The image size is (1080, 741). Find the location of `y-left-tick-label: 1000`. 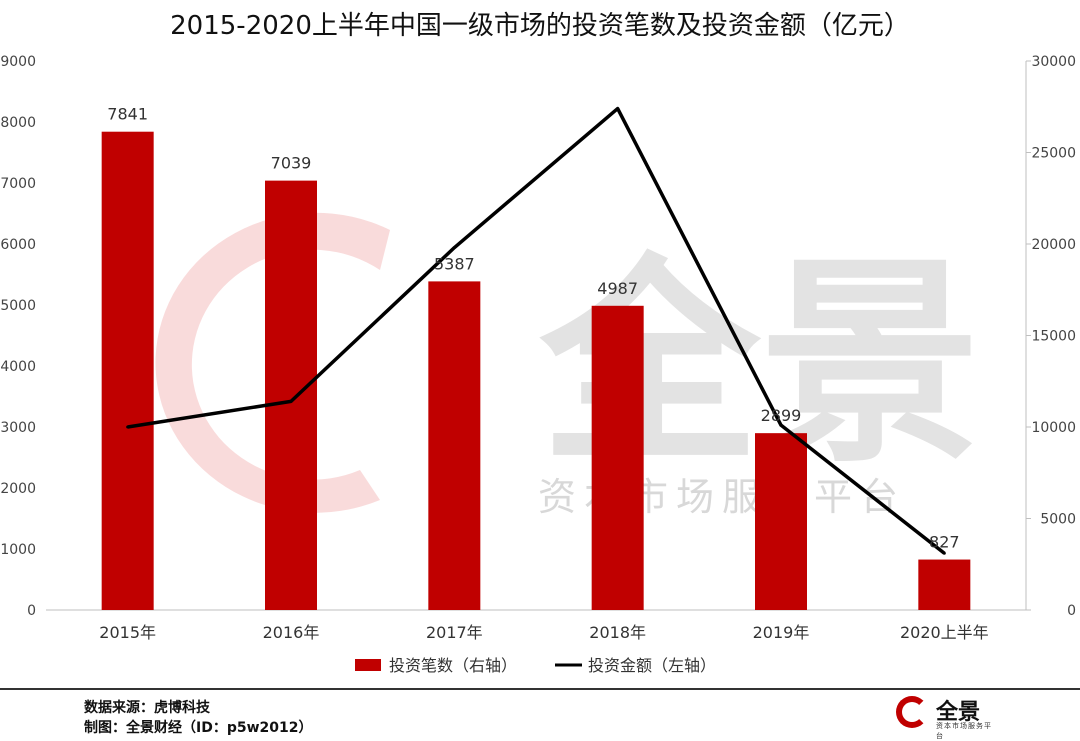

y-left-tick-label: 1000 is located at coordinates (18, 550).